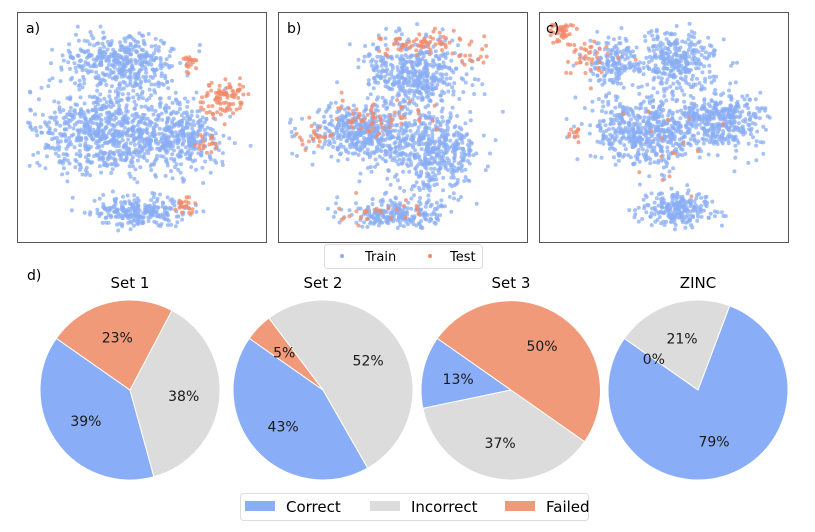 This screenshot has height=532, width=815. What do you see at coordinates (664, 127) in the screenshot?
I see `tsne-panel-c: c)` at bounding box center [664, 127].